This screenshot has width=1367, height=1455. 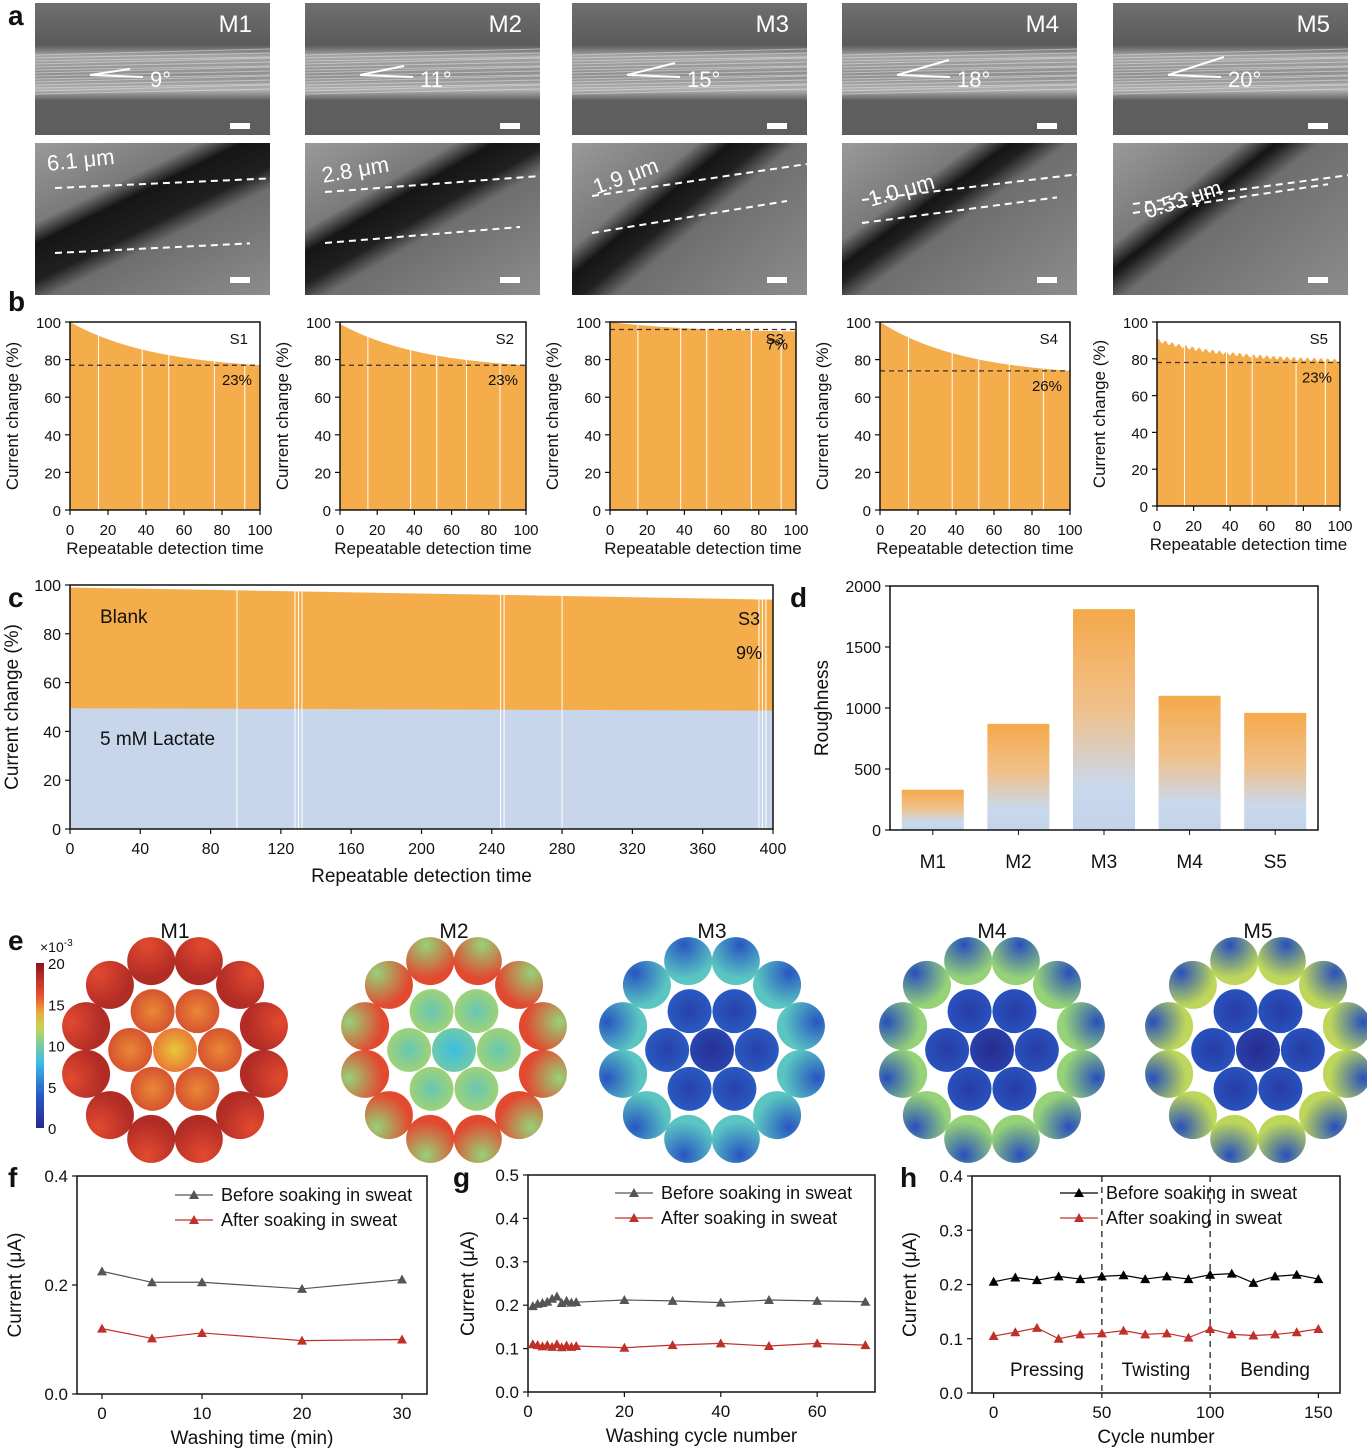 I want to click on y-tick-label: 0.2, so click(x=56, y=1285).